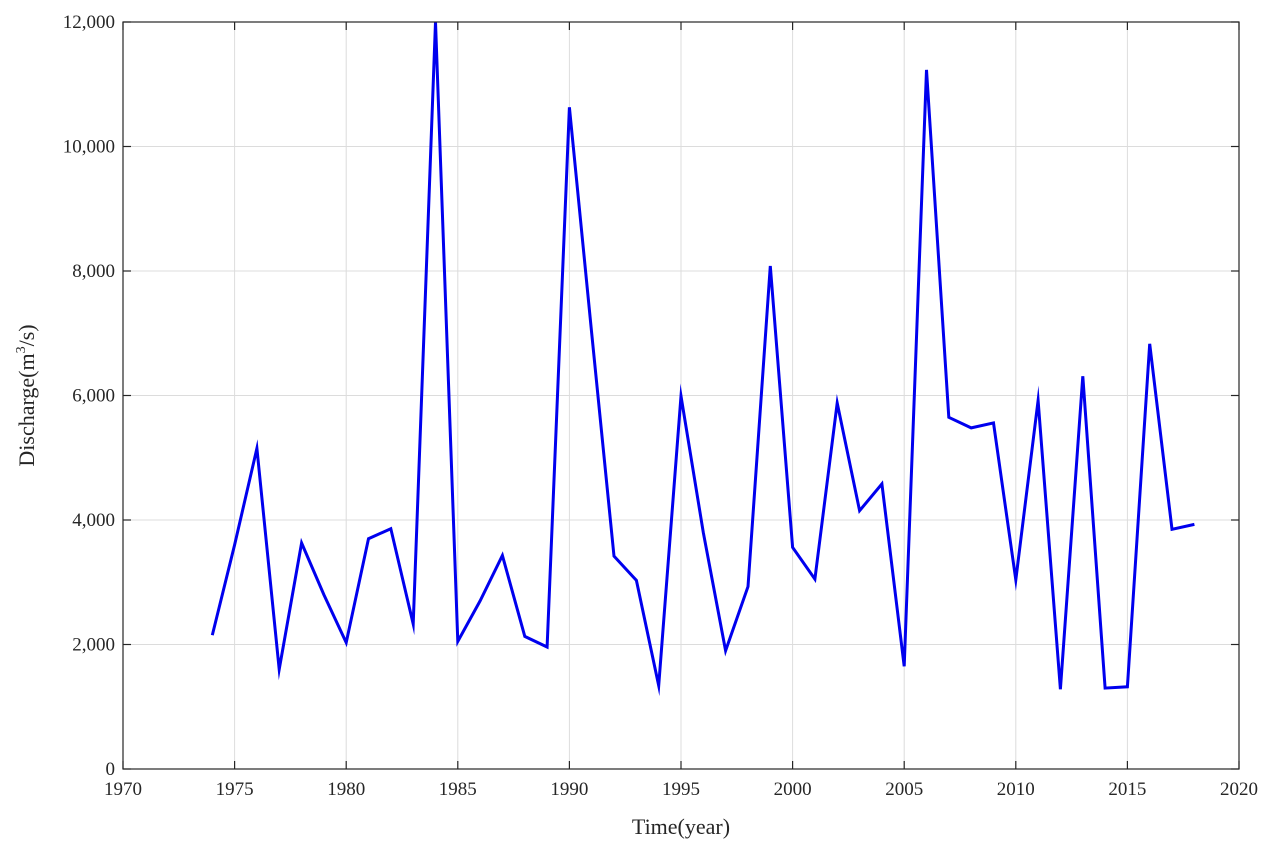 This screenshot has width=1277, height=848. What do you see at coordinates (93, 271) in the screenshot?
I see `y-tick-label: 8,000` at bounding box center [93, 271].